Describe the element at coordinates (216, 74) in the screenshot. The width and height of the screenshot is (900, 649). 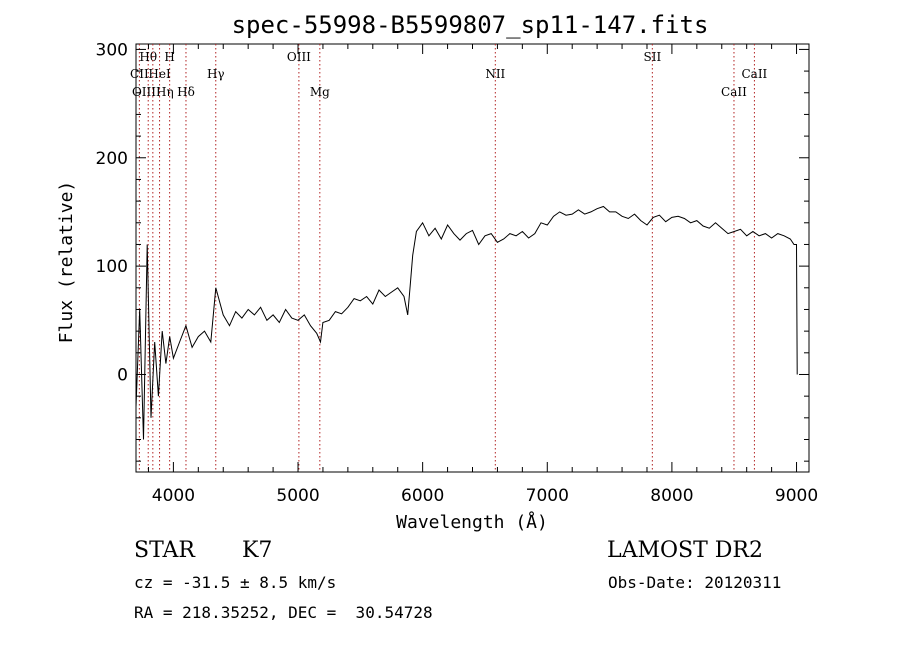
I see `line-label: Hγ` at that location.